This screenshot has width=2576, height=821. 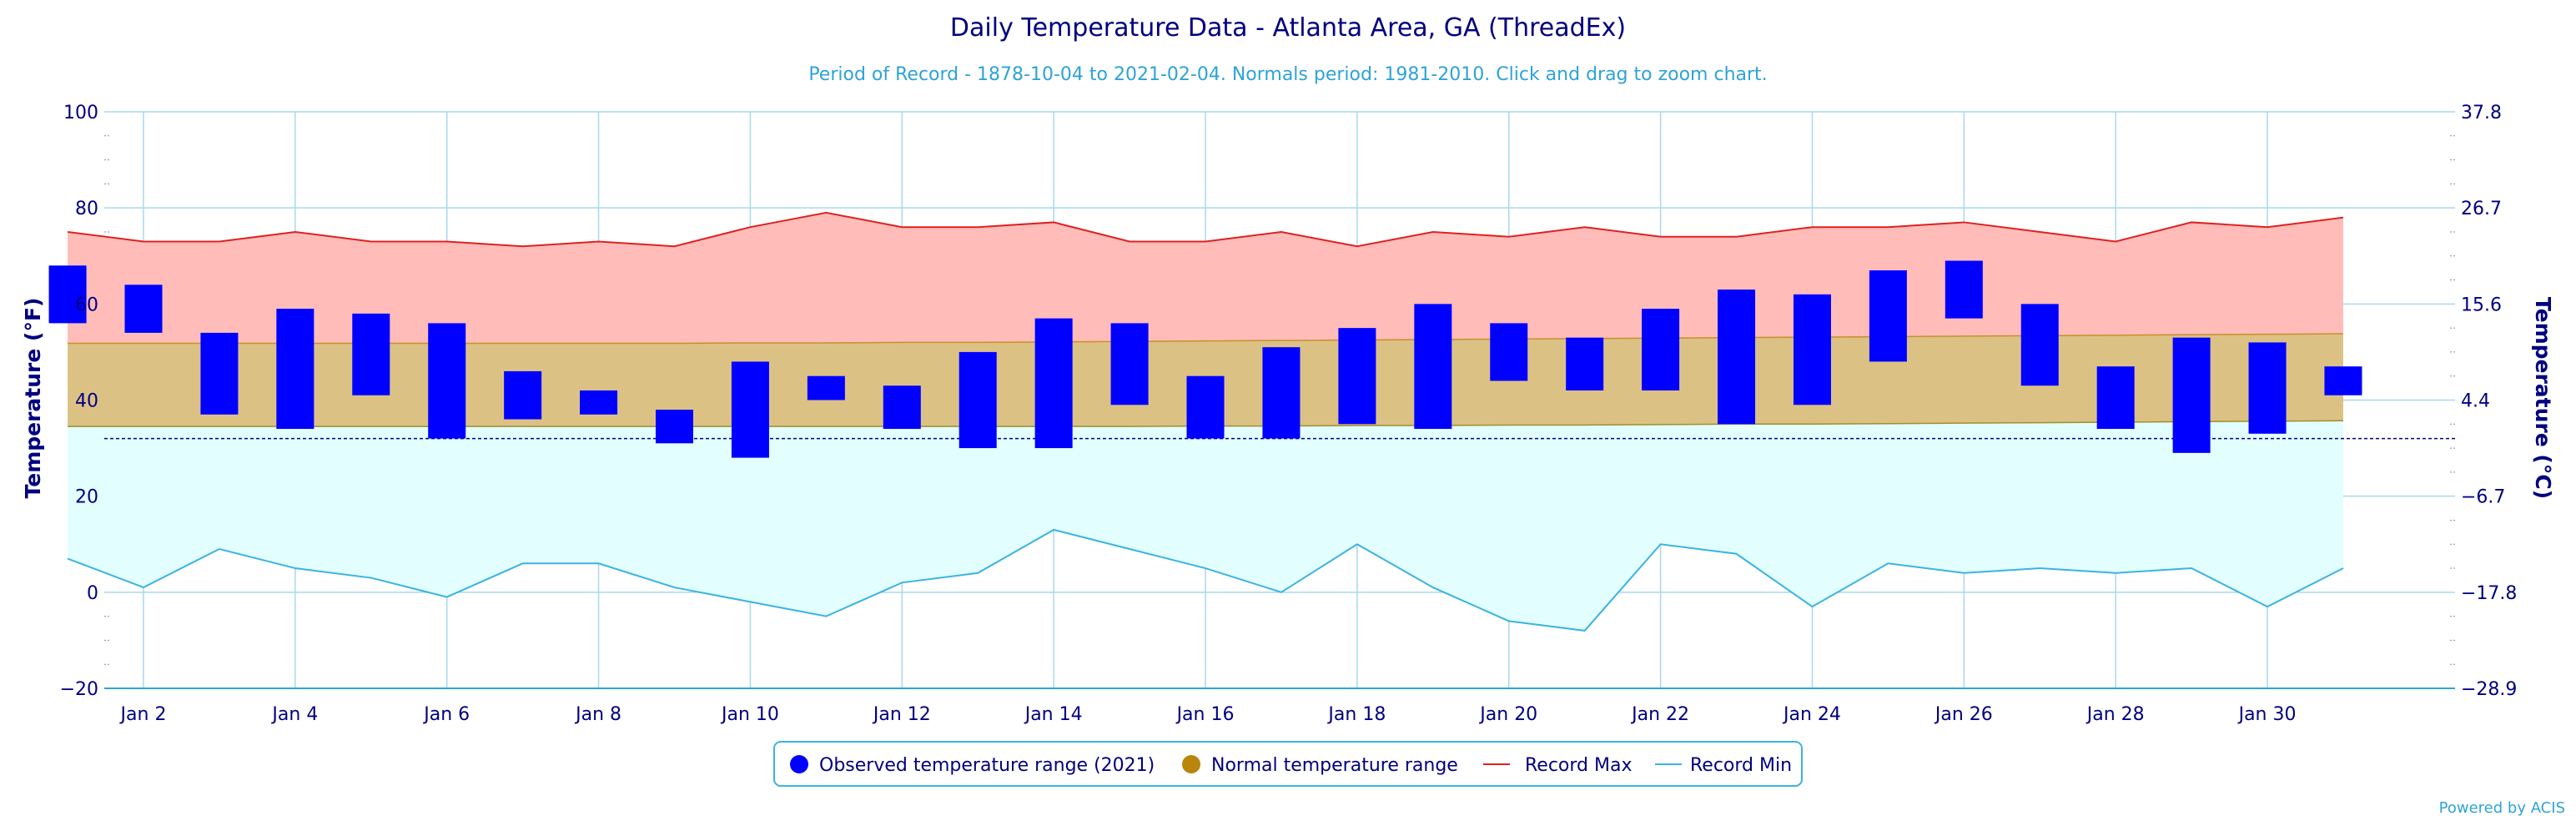 I want to click on x-tick-label: Jan 18, so click(x=1356, y=715).